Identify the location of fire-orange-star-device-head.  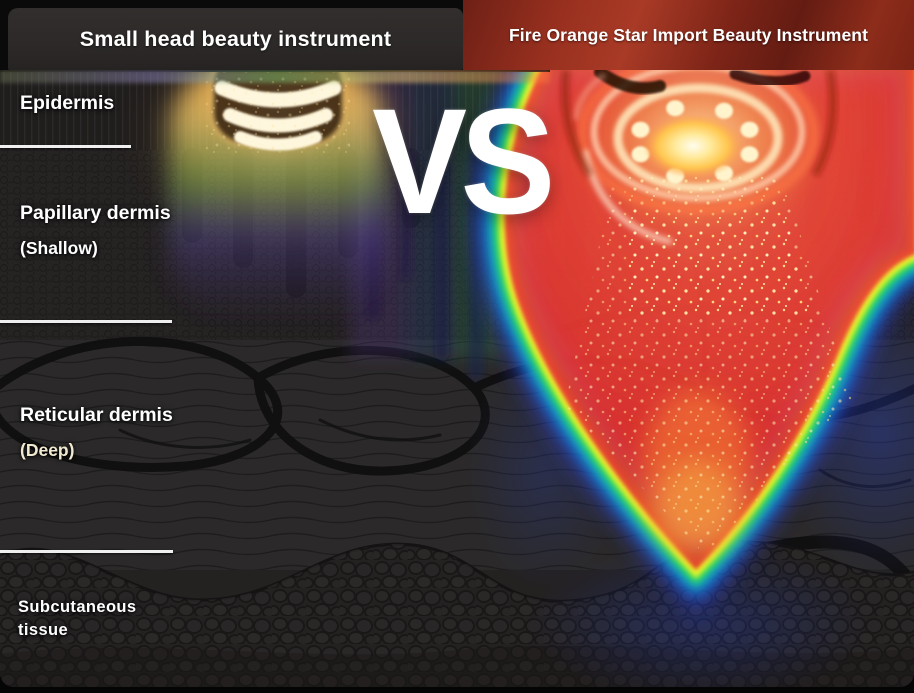
(699, 145).